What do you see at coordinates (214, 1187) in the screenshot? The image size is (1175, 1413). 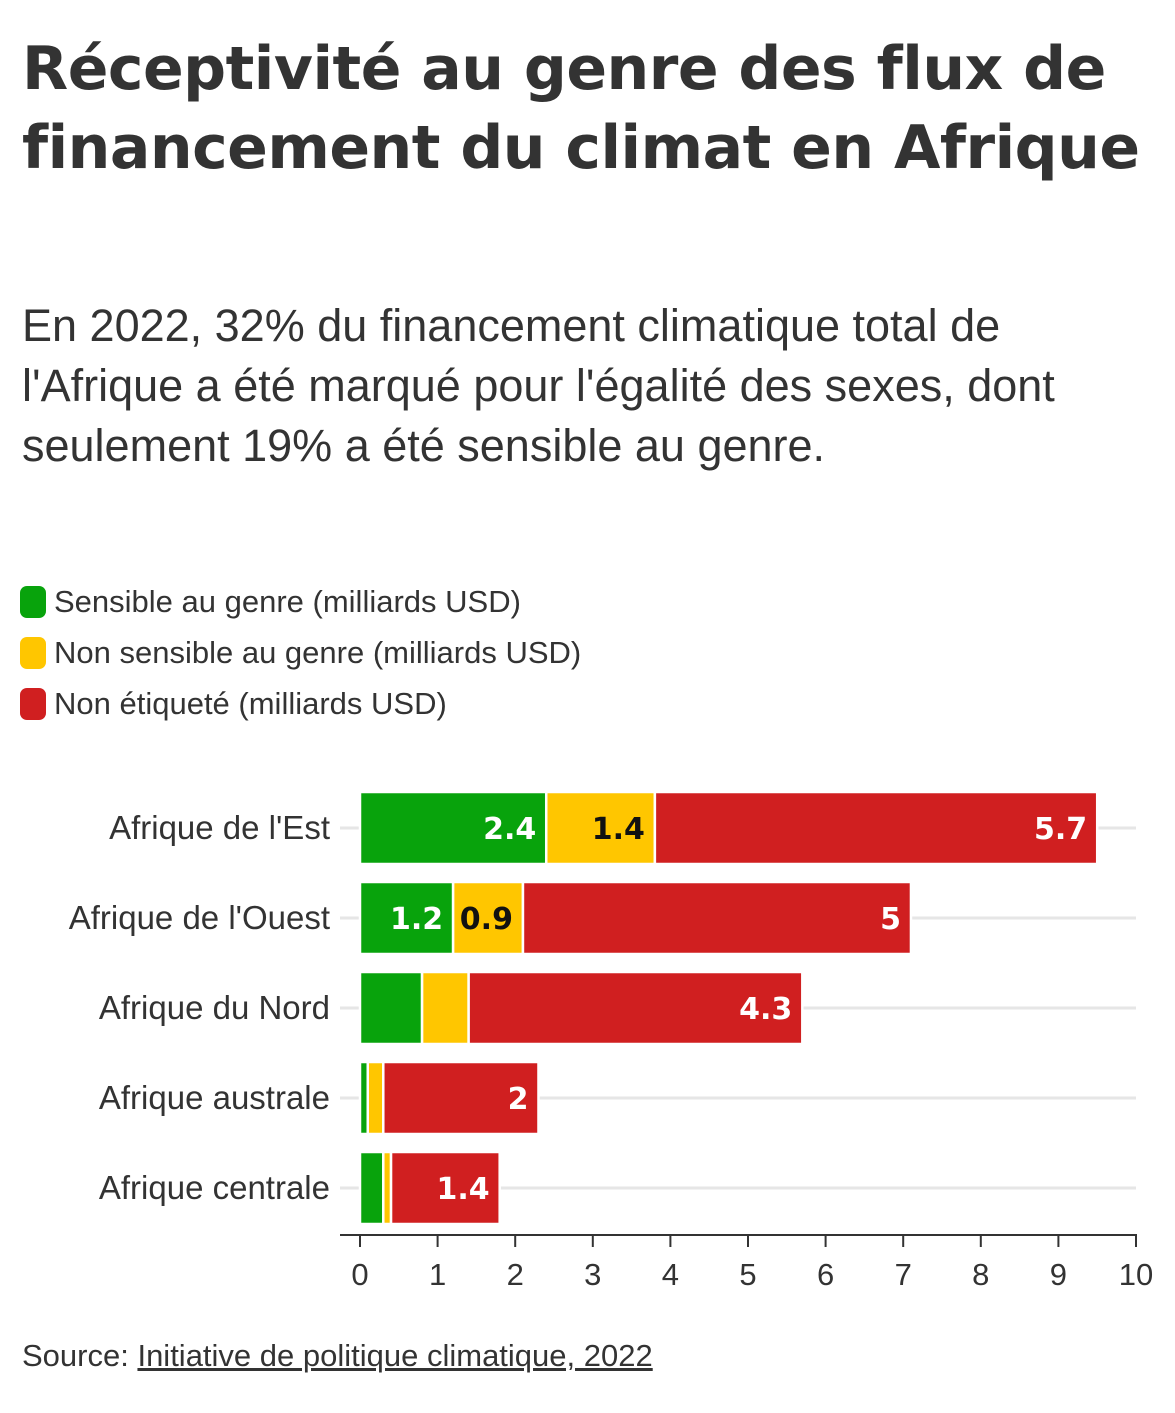 I see `category-label: Afrique centrale` at bounding box center [214, 1187].